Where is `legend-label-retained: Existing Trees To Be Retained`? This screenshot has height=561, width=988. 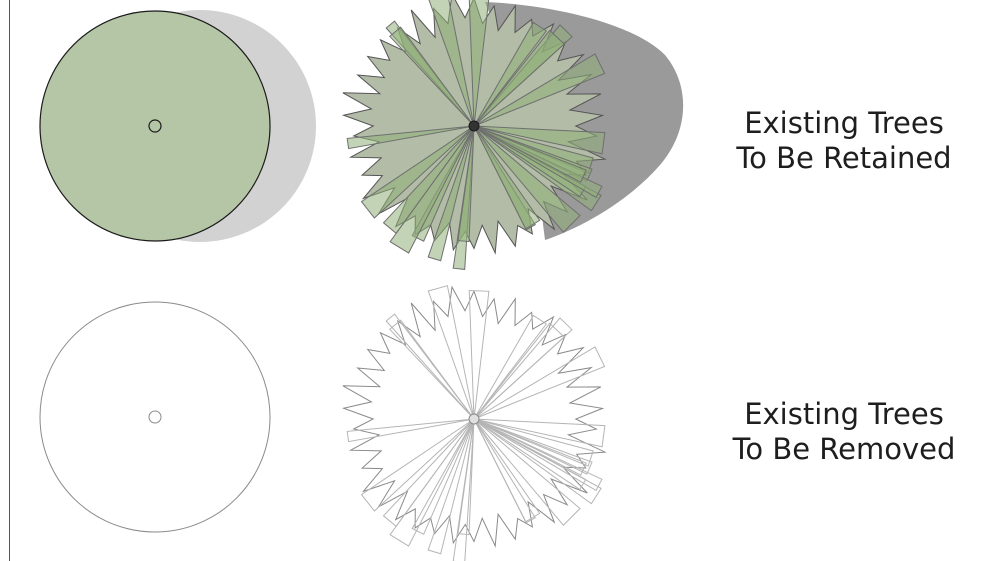 legend-label-retained: Existing Trees To Be Retained is located at coordinates (841, 141).